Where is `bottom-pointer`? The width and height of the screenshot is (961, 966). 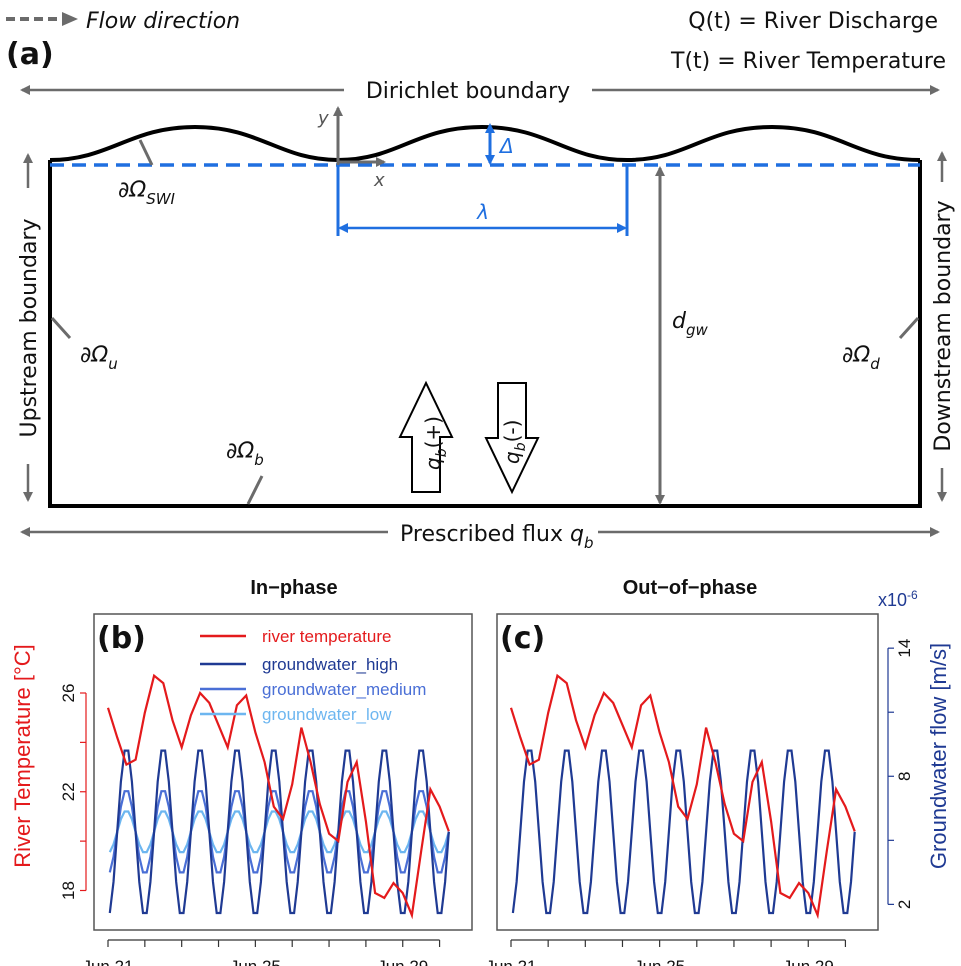 bottom-pointer is located at coordinates (255, 490).